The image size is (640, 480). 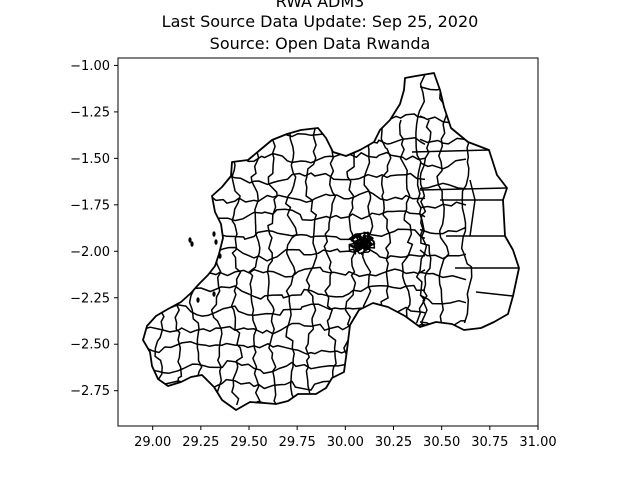 I want to click on x-tick-label: 29.75, so click(x=297, y=442).